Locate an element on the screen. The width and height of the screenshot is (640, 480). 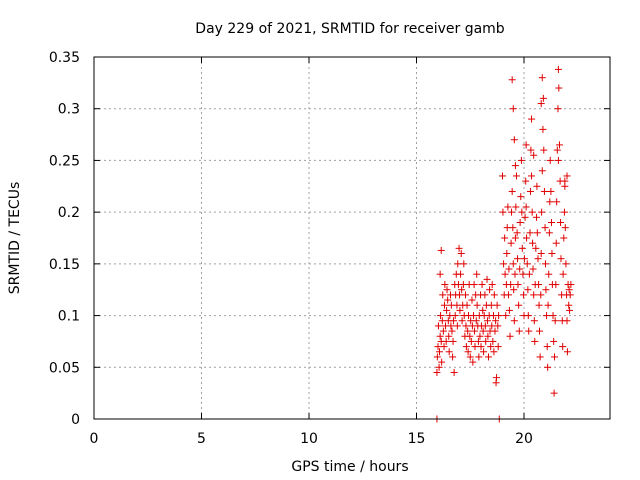
x-axis-label: GPS time / hours is located at coordinates (349, 467).